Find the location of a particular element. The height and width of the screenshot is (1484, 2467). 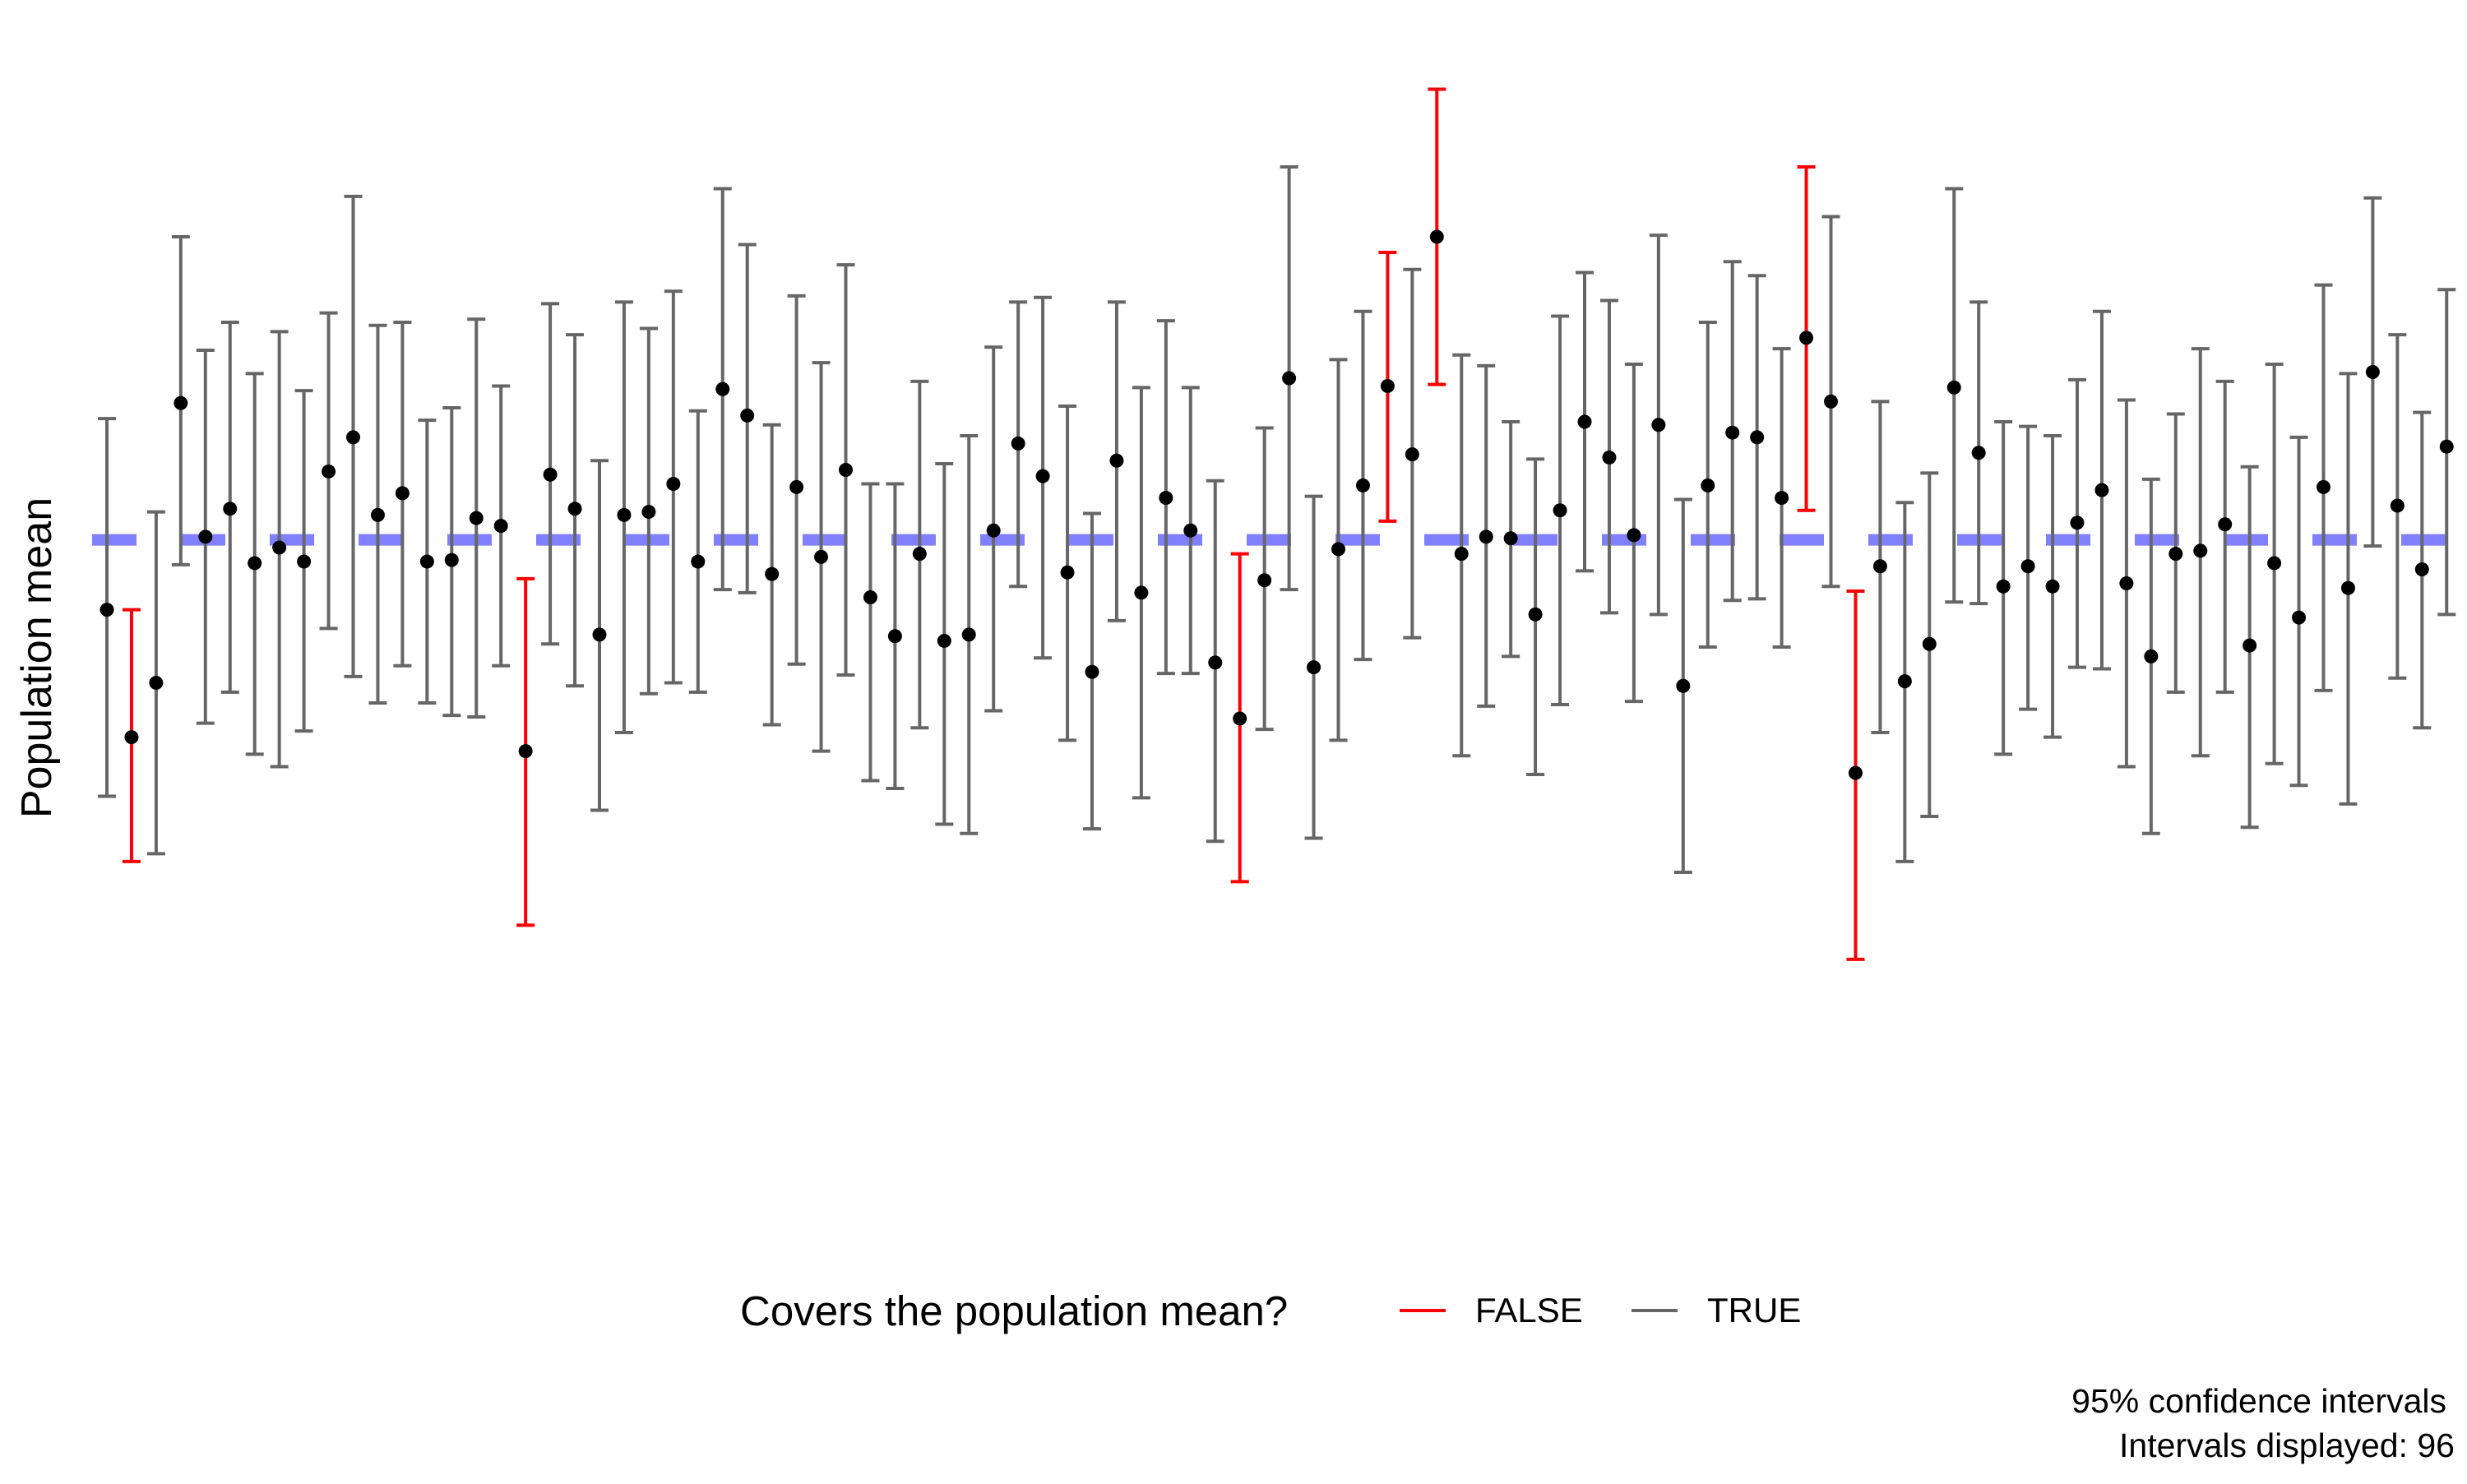

y-axis-label: Population mean is located at coordinates (37, 657).